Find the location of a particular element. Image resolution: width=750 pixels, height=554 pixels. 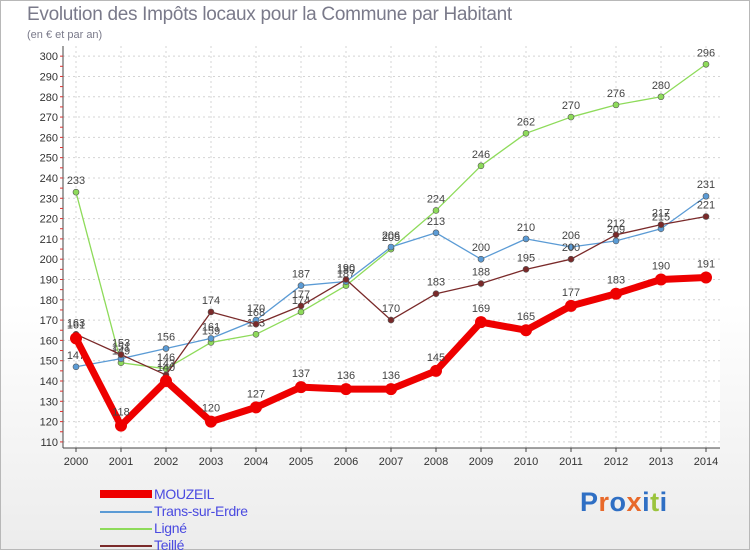

x-tick-label: 2006 is located at coordinates (346, 462).